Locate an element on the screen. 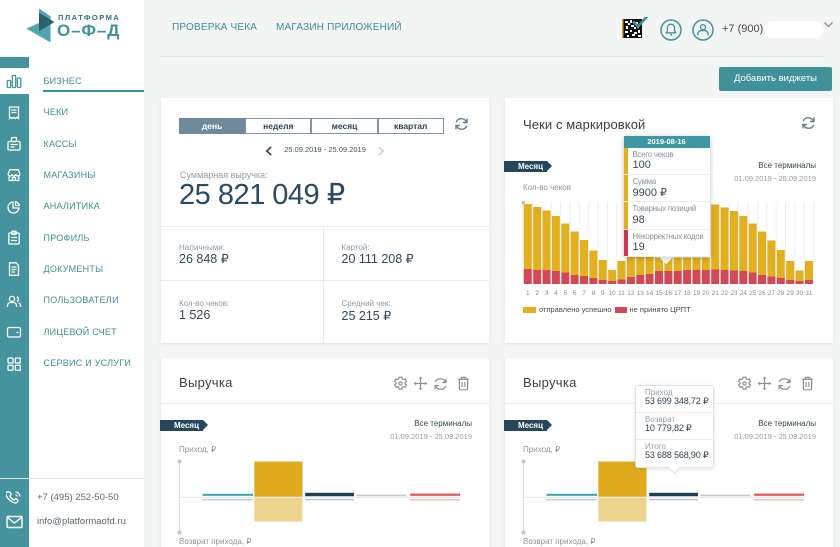 This screenshot has width=840, height=547. svg-text: 1 is located at coordinates (528, 293).